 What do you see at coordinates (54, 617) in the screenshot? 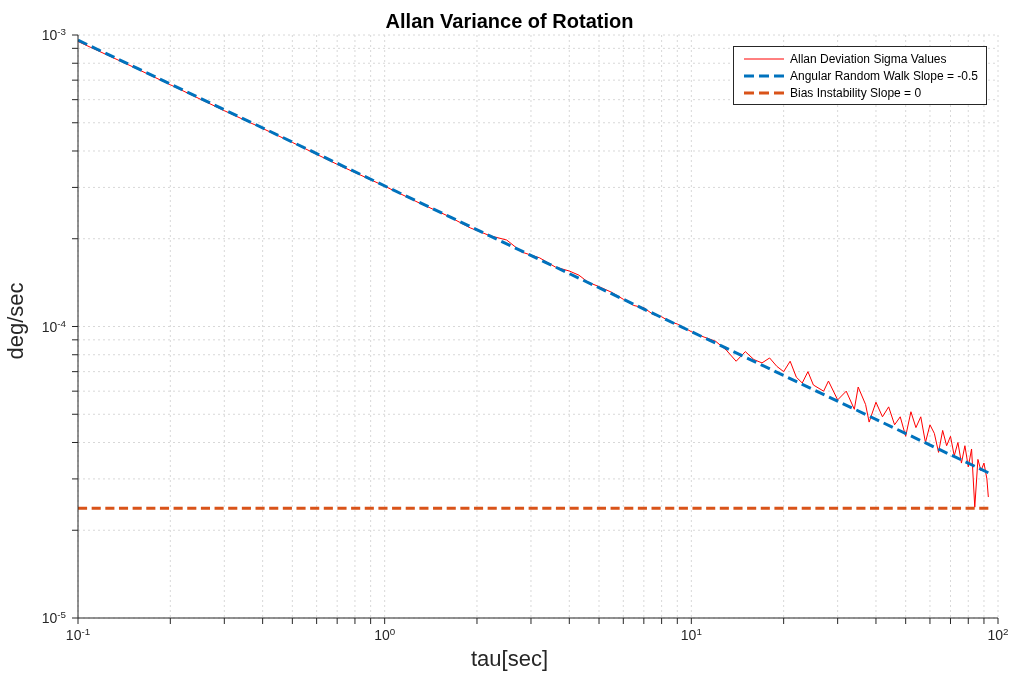
I see `y-tick-label: 10$^{-5}$` at bounding box center [54, 617].